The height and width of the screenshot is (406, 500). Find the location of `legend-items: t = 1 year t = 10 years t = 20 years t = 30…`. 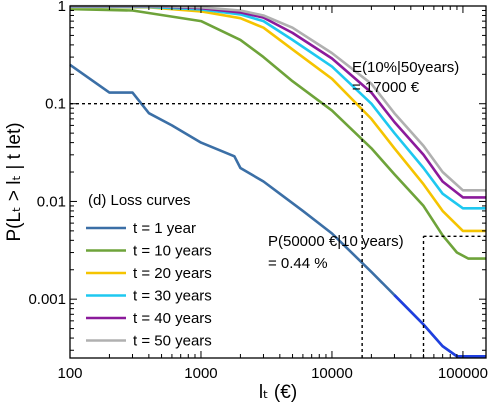

legend-items: t = 1 year t = 10 years t = 20 years t = 30… is located at coordinates (149, 285).